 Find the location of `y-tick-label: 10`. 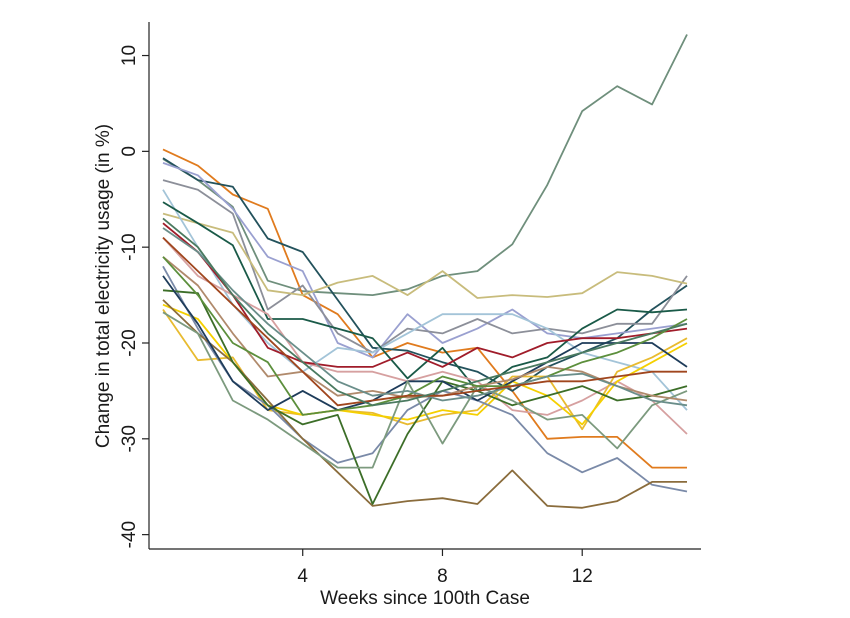

y-tick-label: 10 is located at coordinates (129, 55).